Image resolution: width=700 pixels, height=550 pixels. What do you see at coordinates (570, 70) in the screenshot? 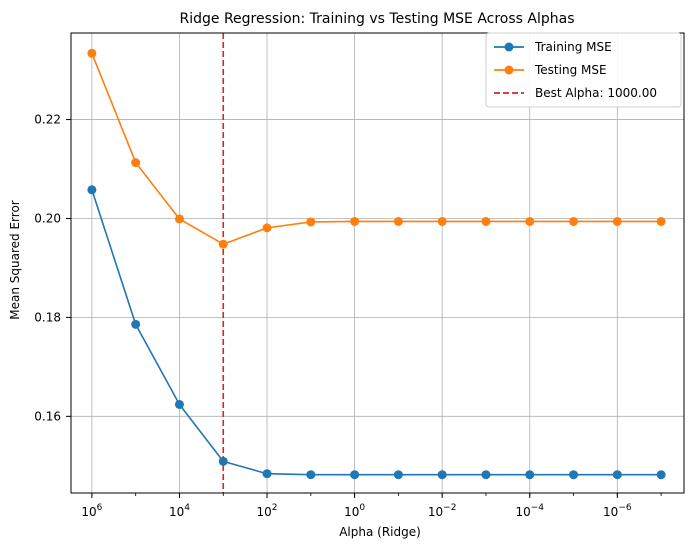
I see `legend-testing-label: Testing MSE` at bounding box center [570, 70].